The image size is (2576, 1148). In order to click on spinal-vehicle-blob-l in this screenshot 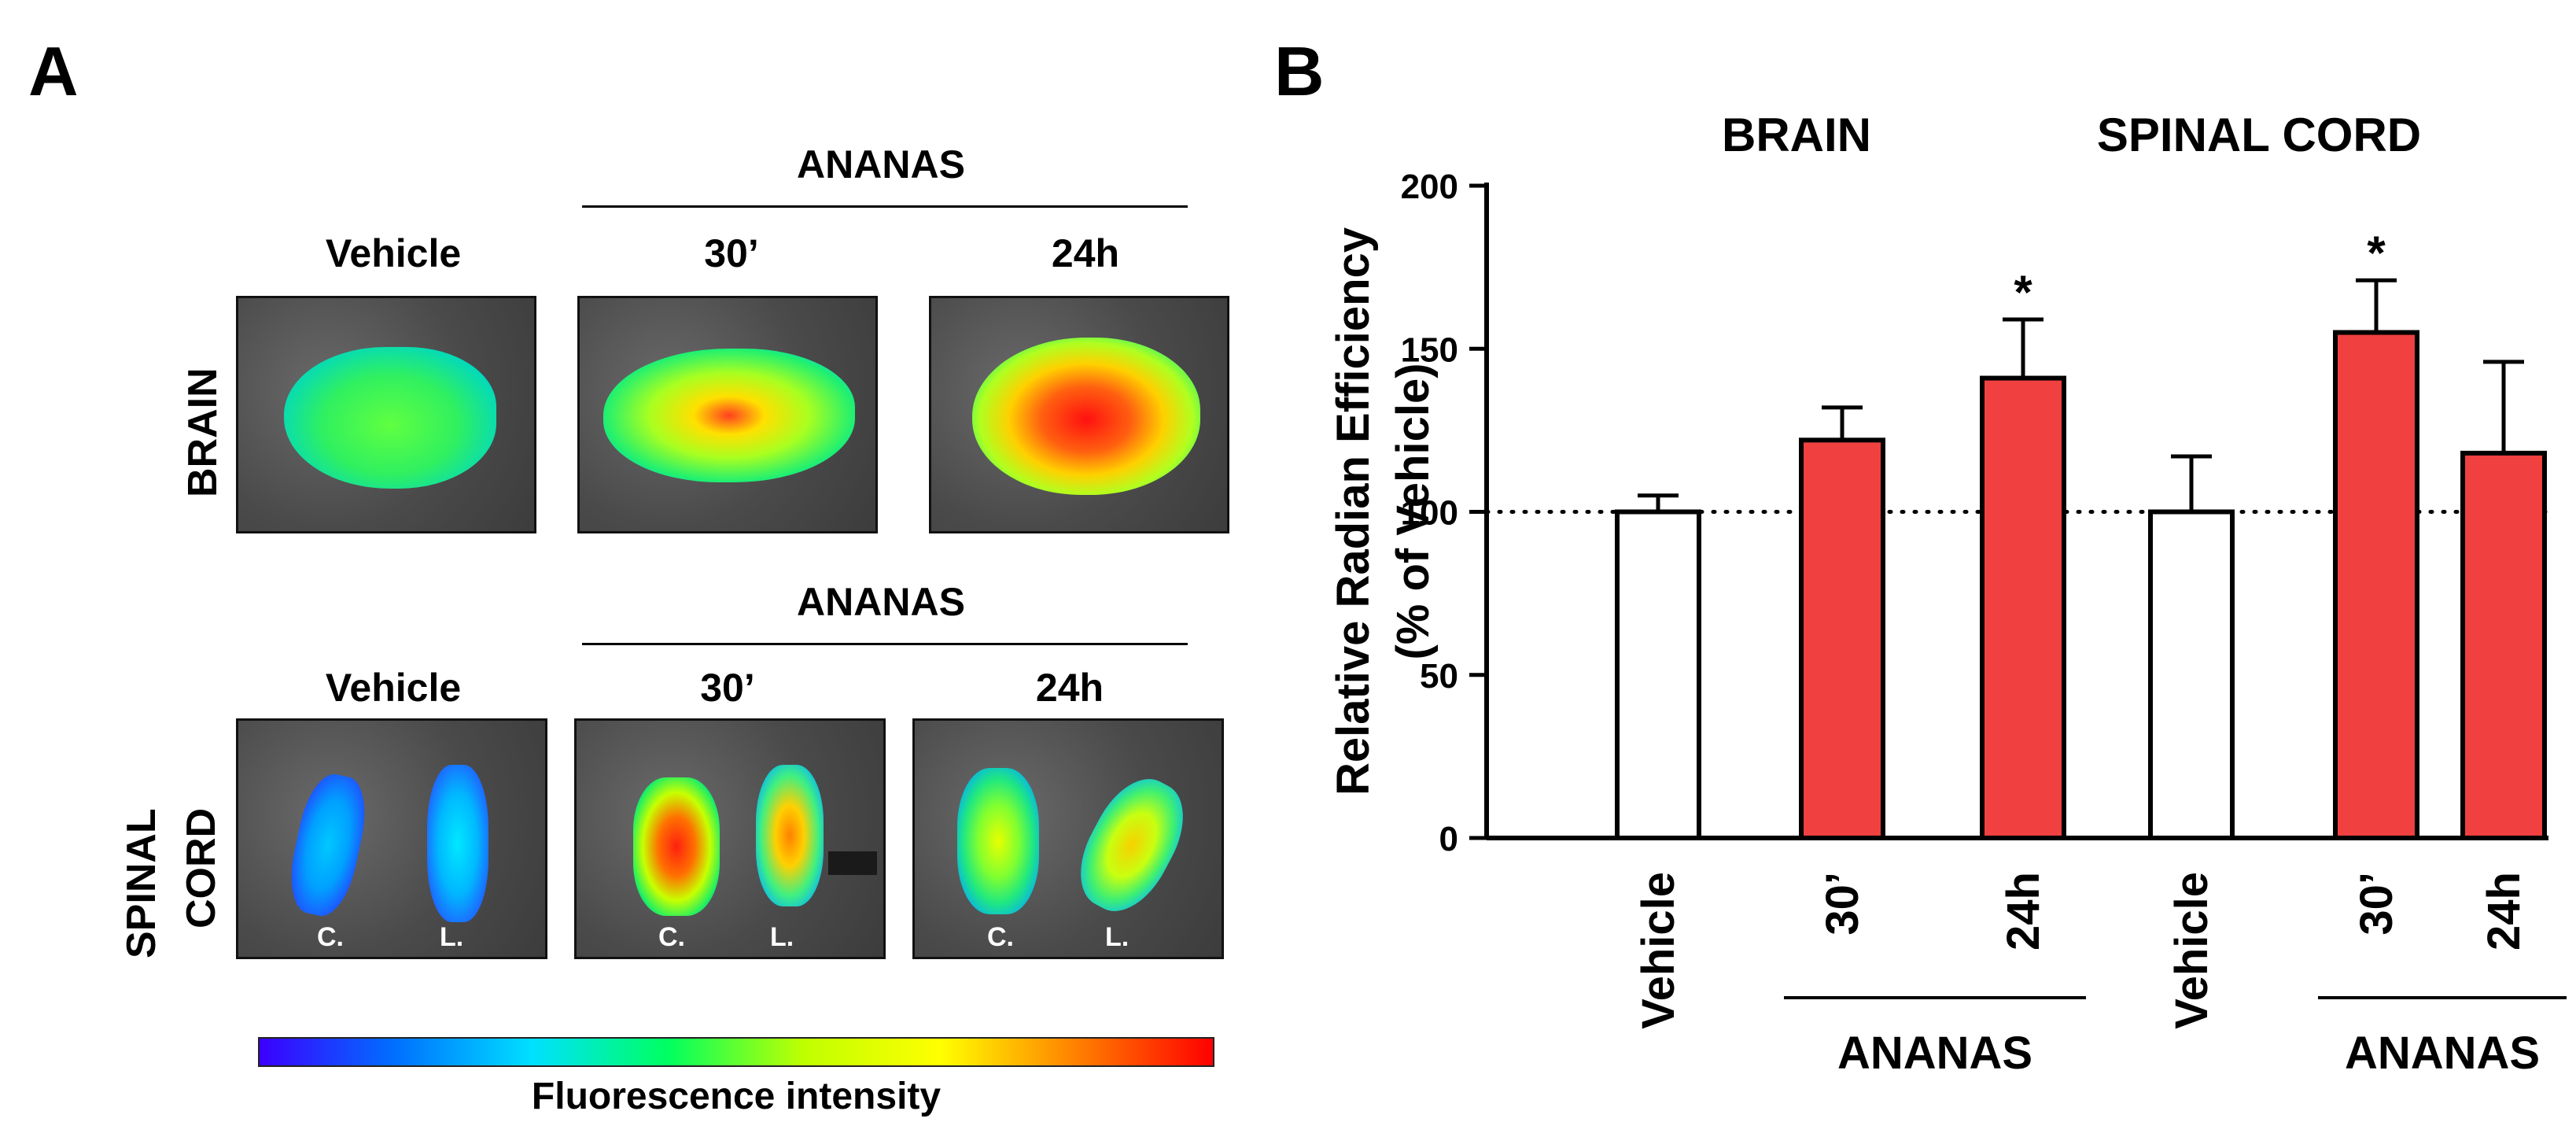, I will do `click(457, 843)`.